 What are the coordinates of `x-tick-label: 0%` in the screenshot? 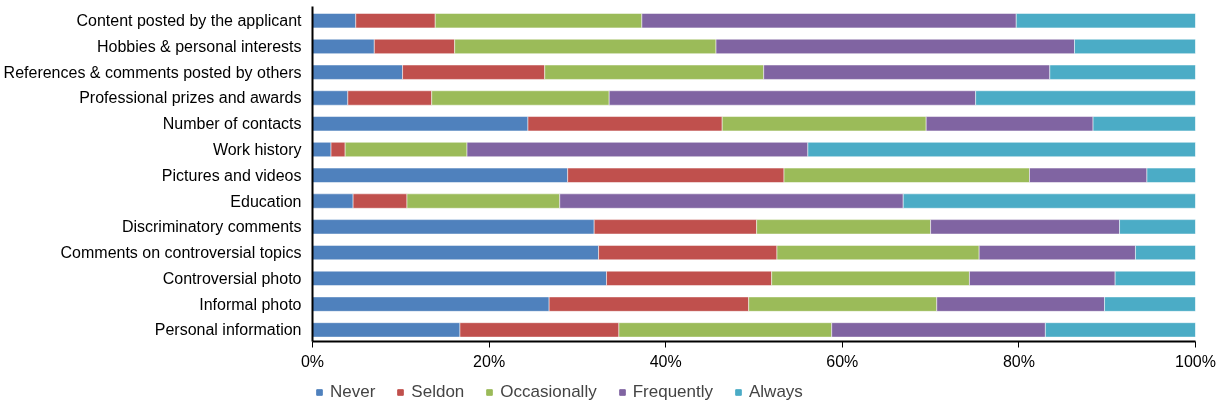 It's located at (312, 361).